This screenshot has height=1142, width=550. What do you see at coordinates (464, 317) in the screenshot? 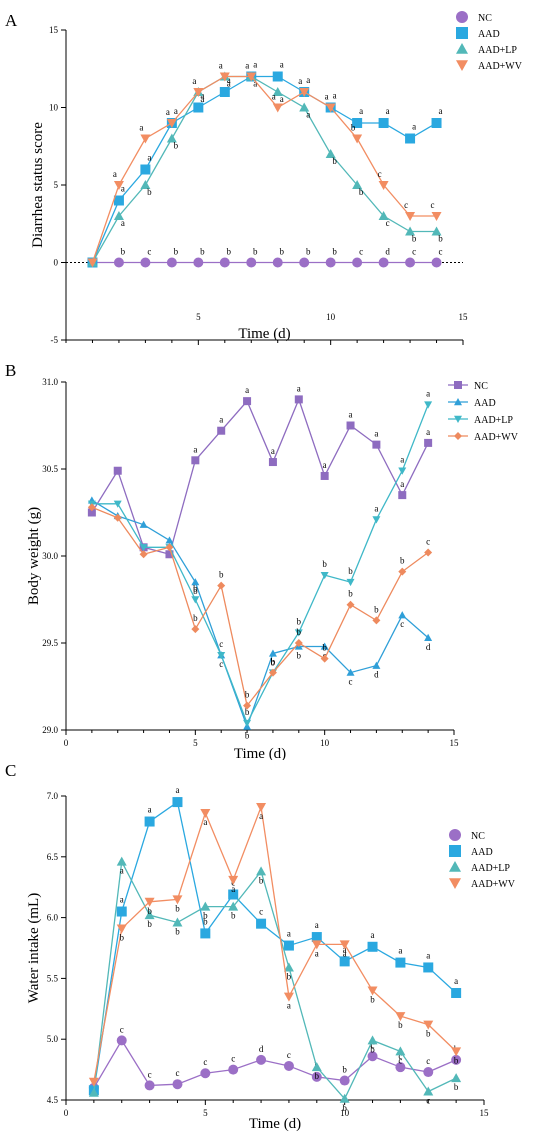
I see `x-tick-label: 15` at bounding box center [464, 317].